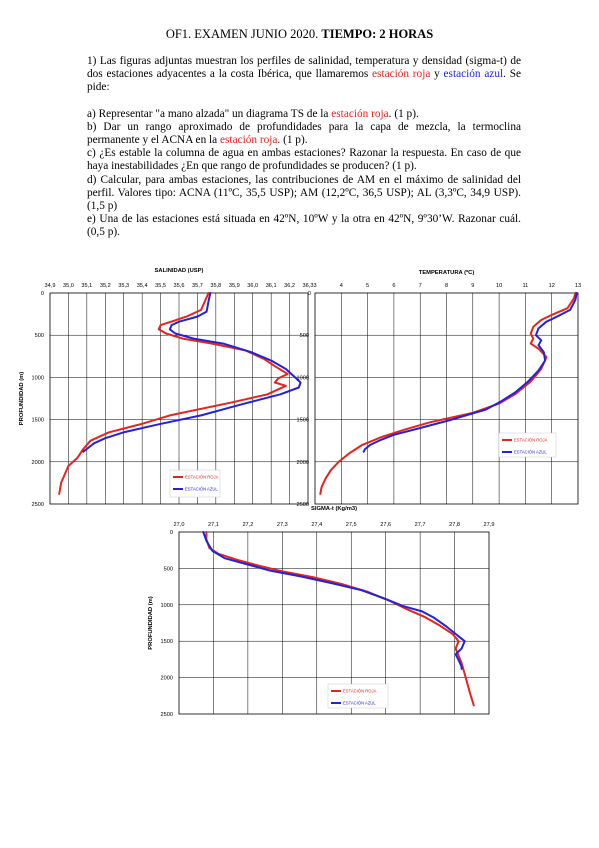 The image size is (599, 848). I want to click on salinity-x-tick-label: 35,8, so click(215, 286).